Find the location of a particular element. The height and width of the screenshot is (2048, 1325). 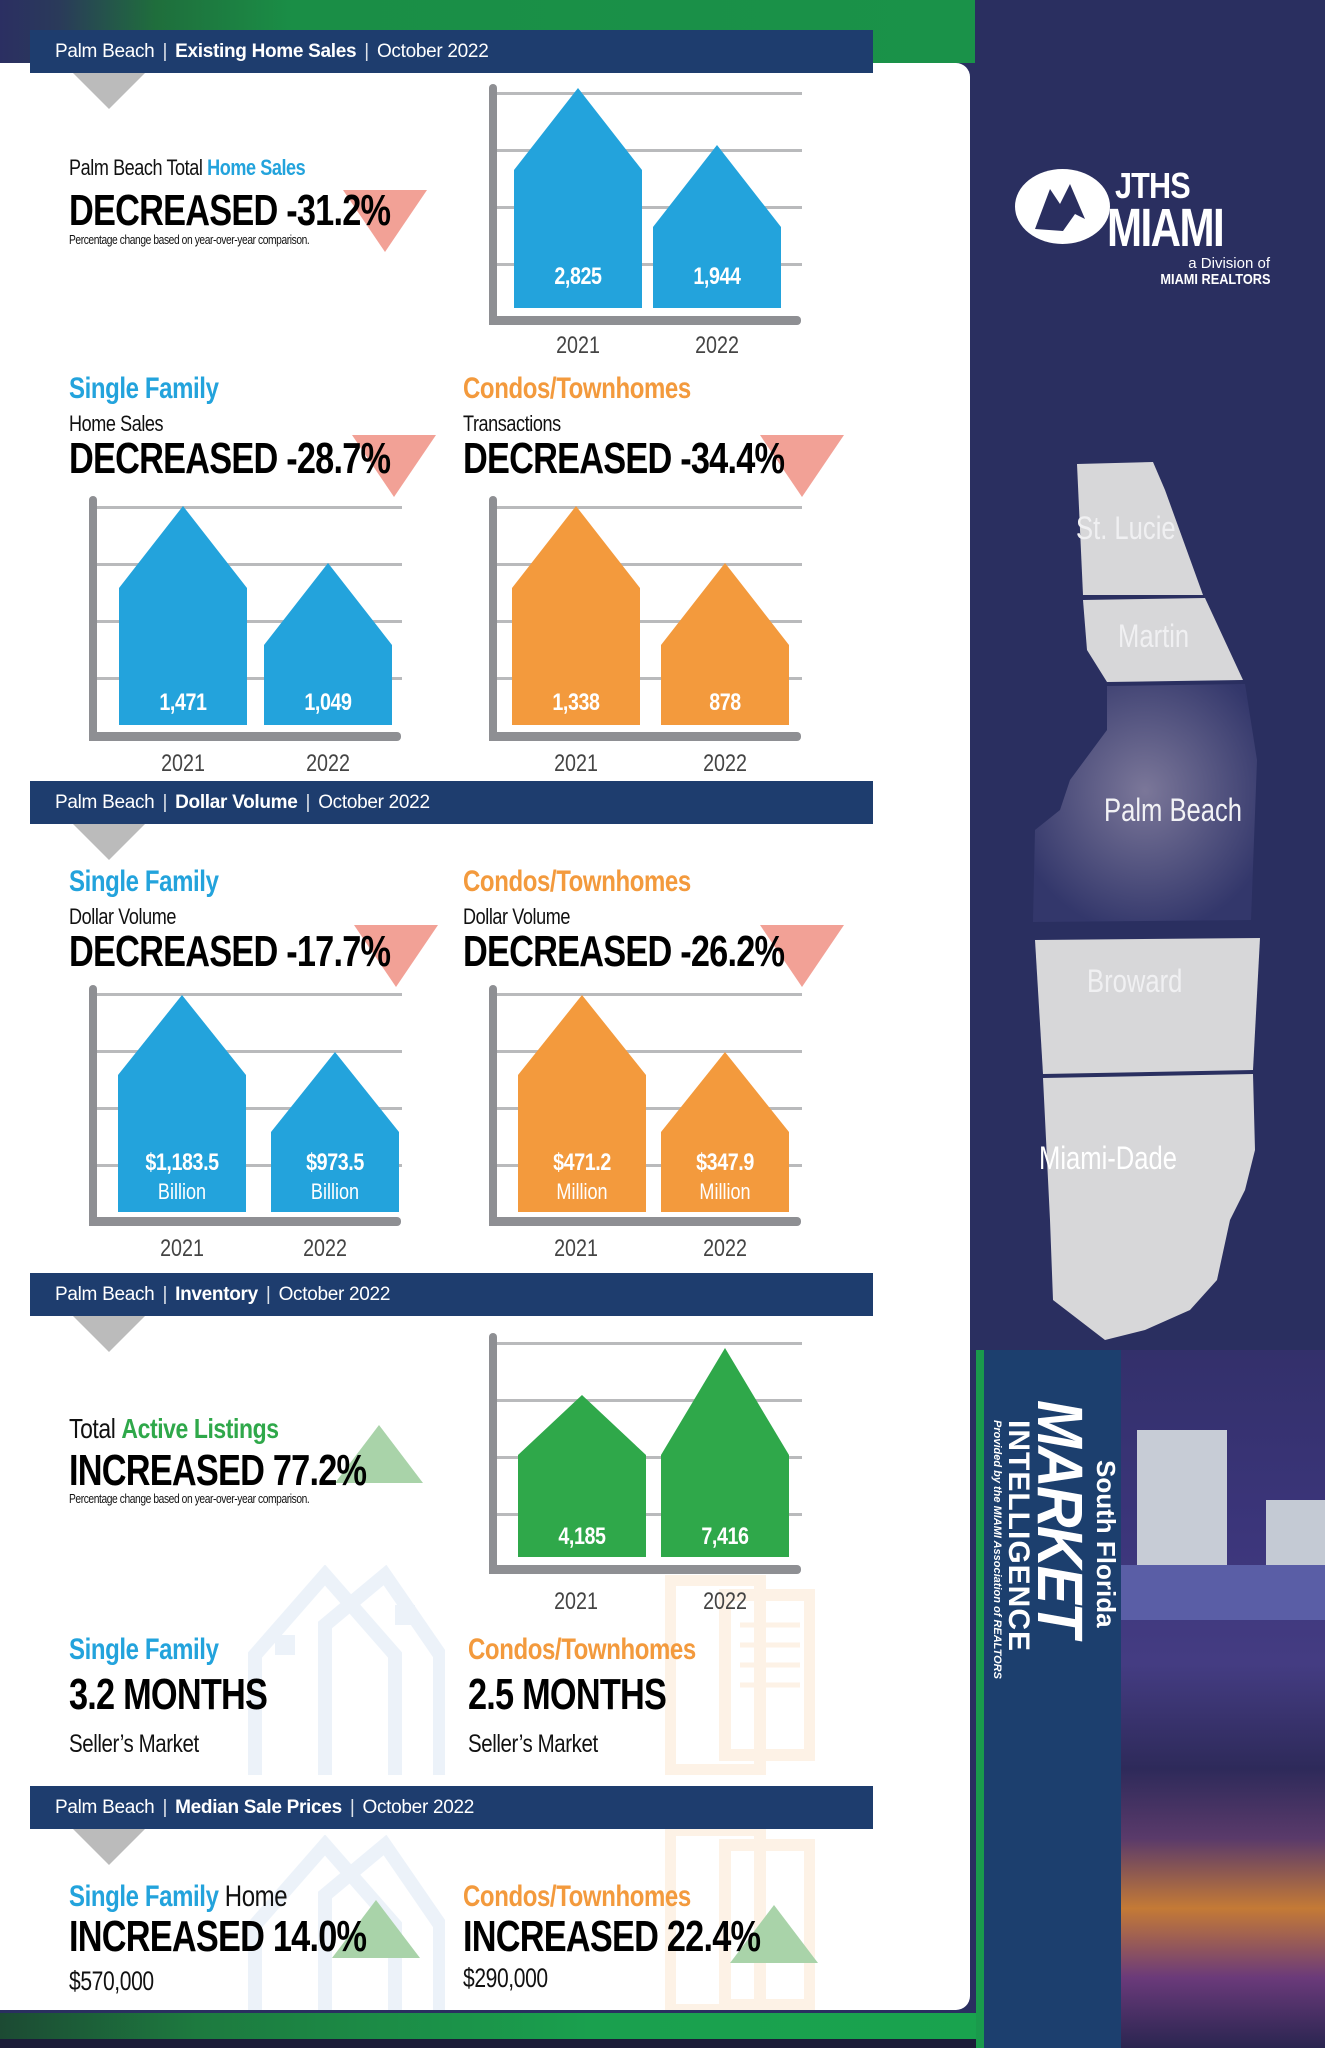

bar-2022: 1,944 is located at coordinates (717, 226).